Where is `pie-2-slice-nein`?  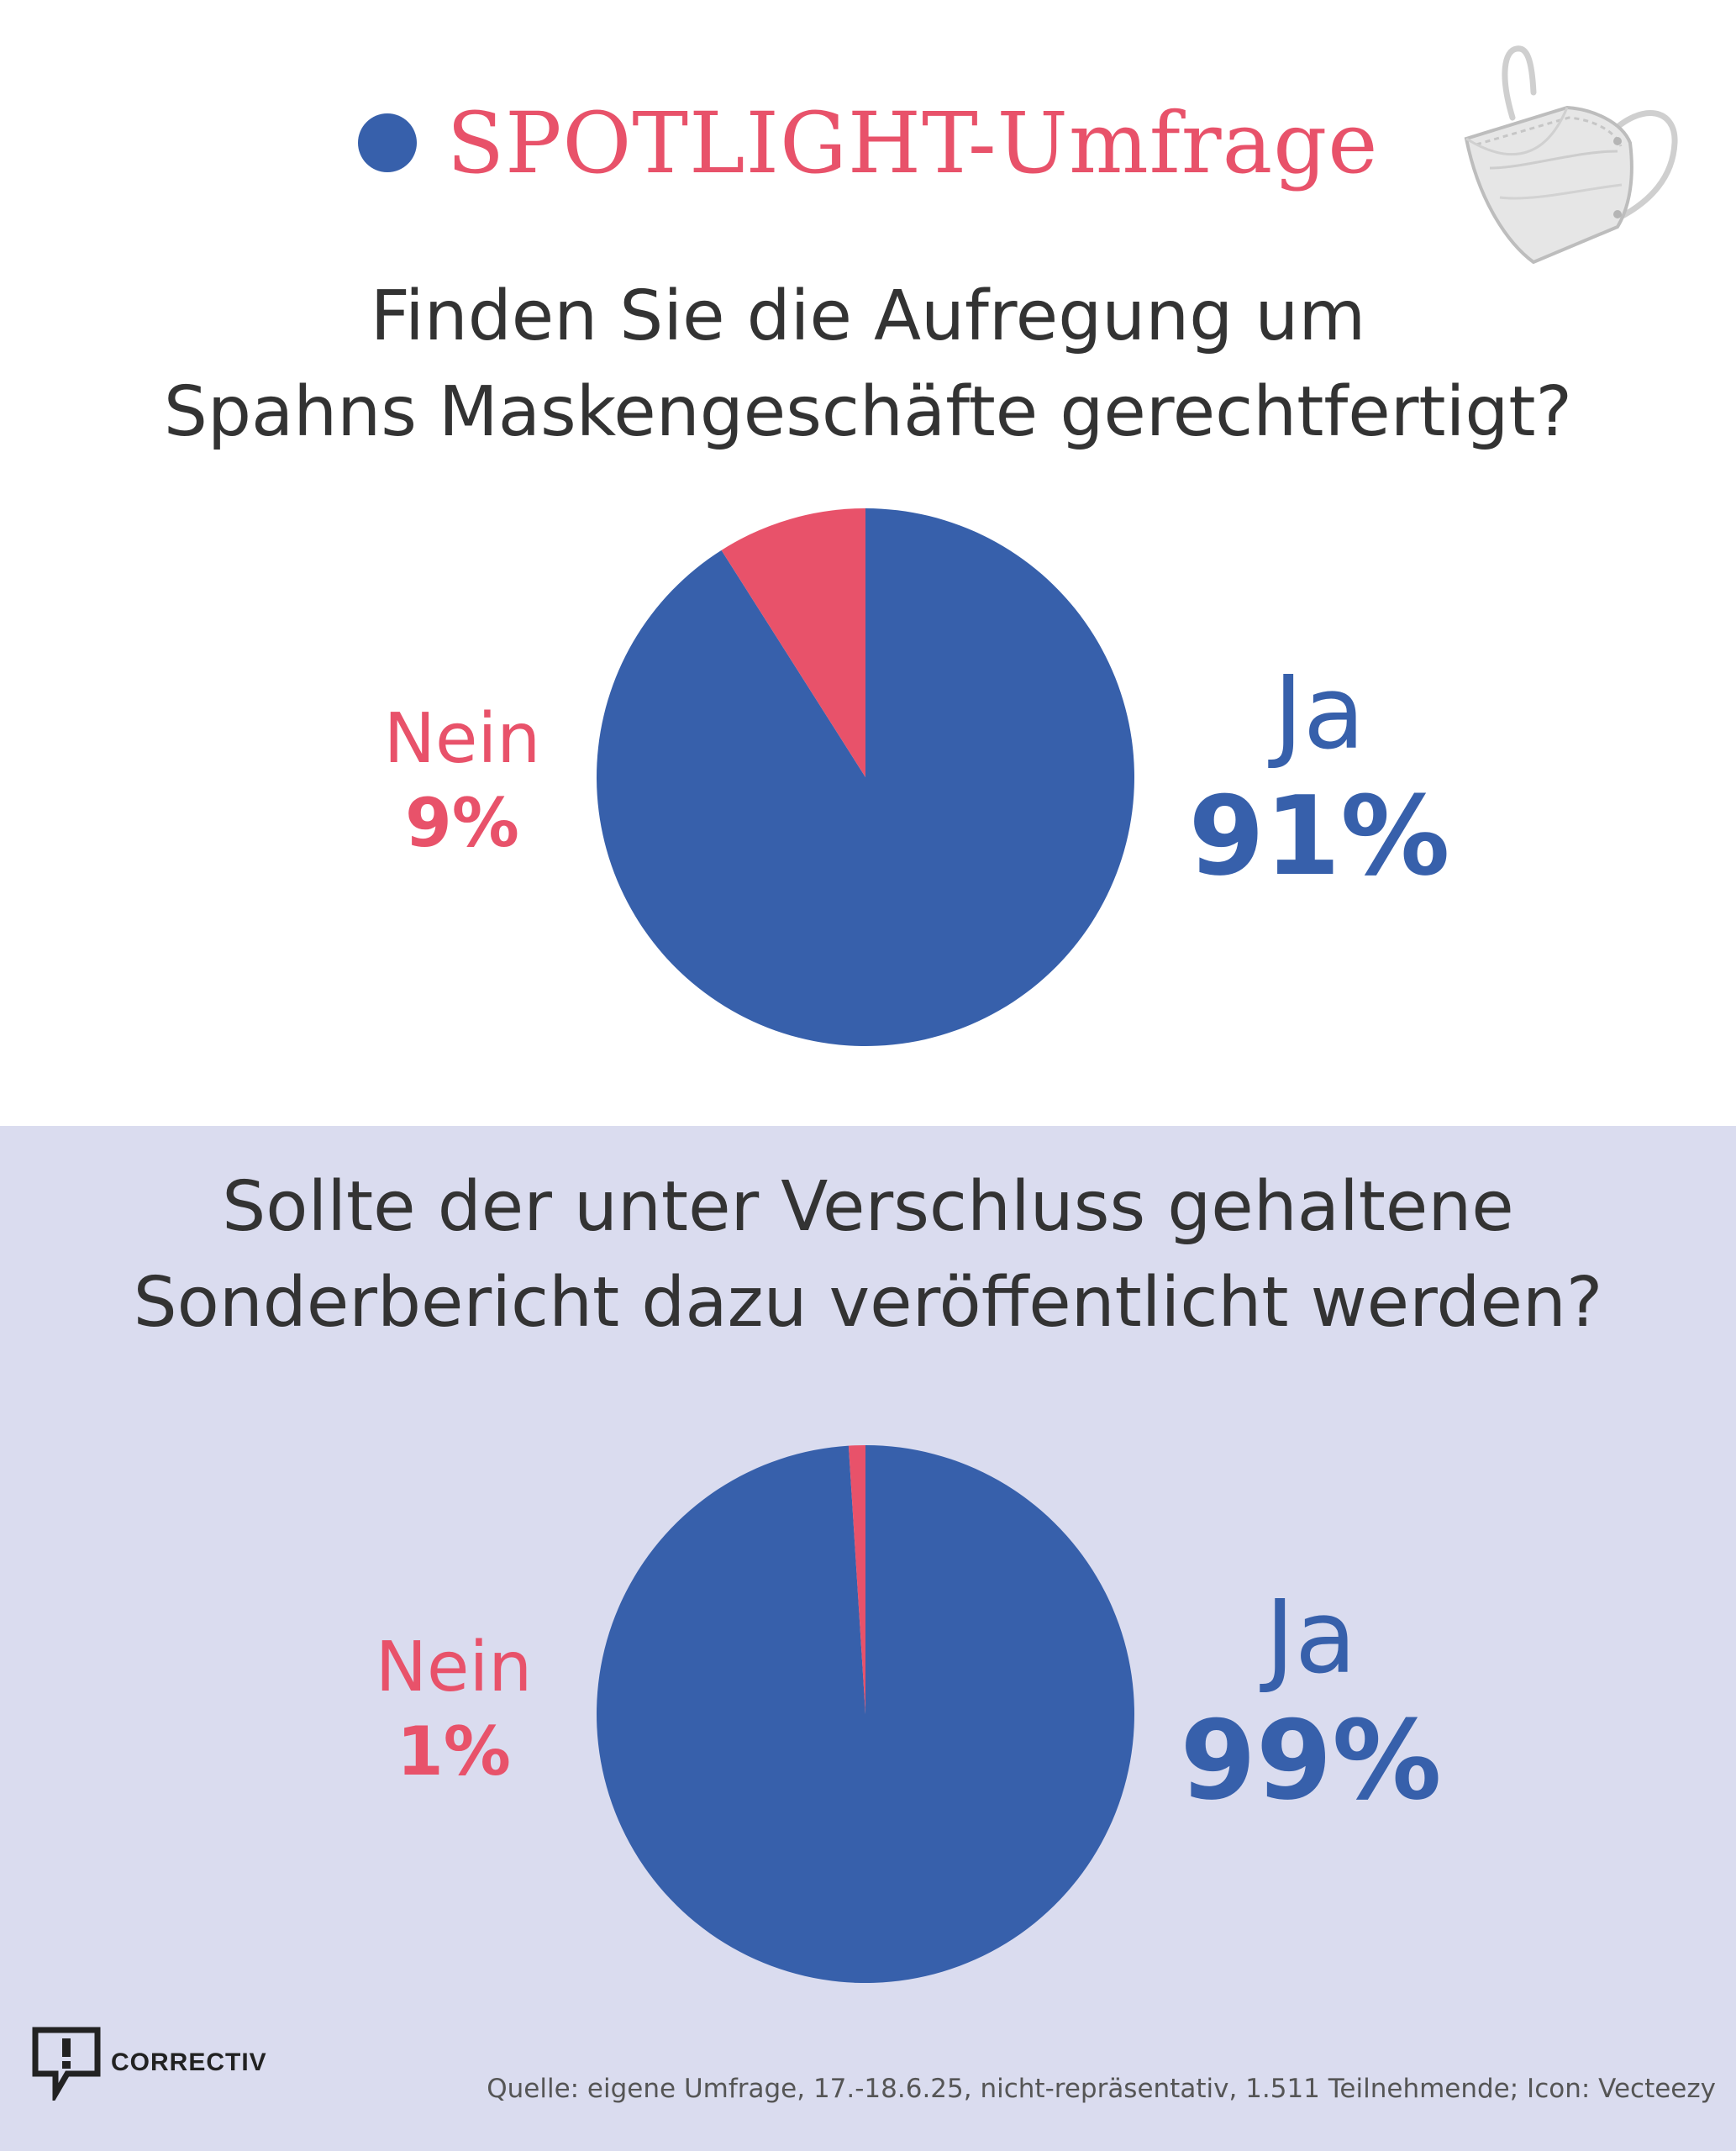
pie-2-slice-nein is located at coordinates (856, 1580).